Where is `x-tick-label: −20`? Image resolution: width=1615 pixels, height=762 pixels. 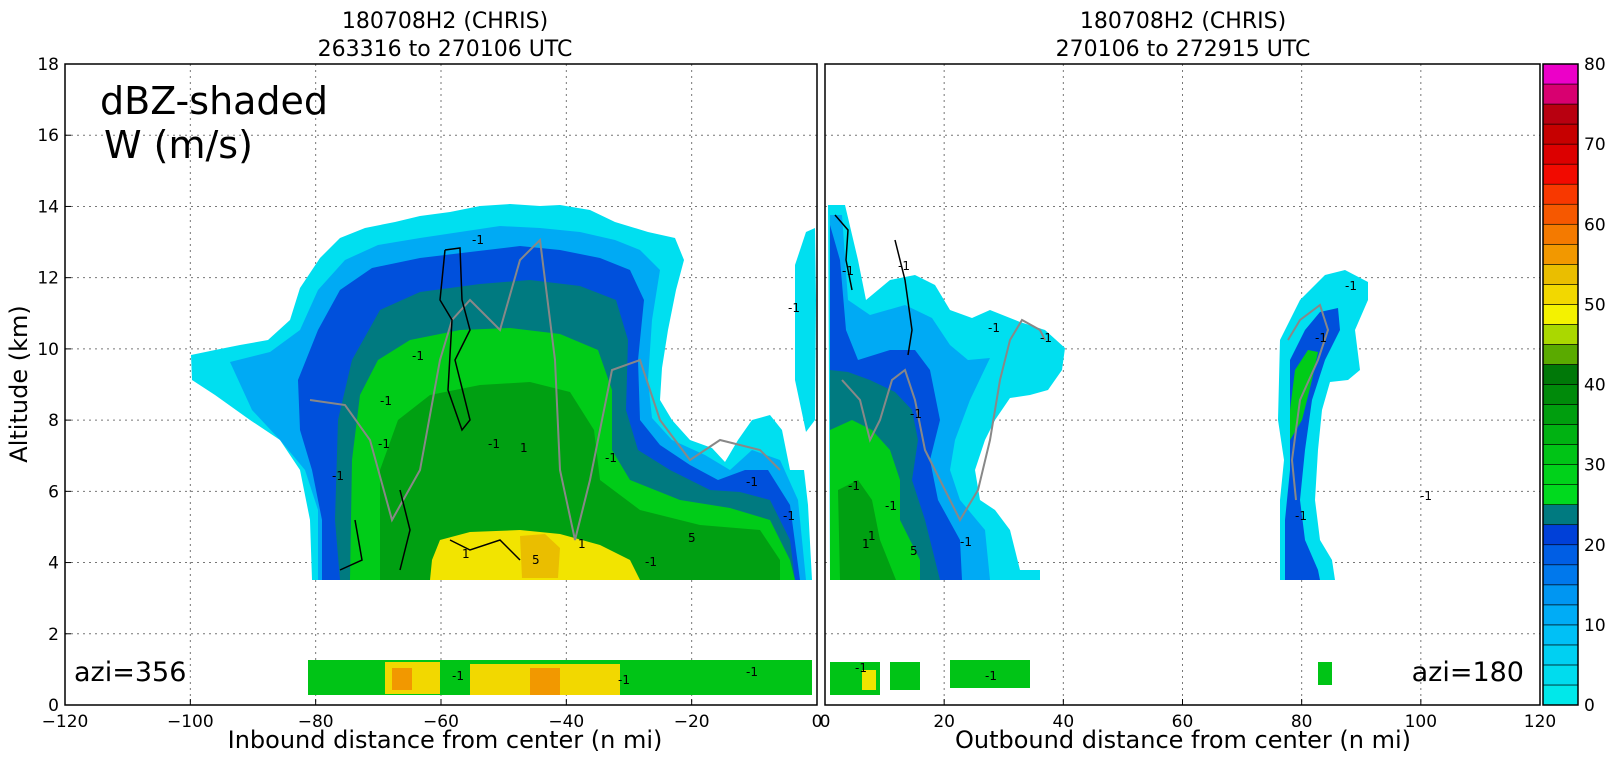
x-tick-label: −20 is located at coordinates (692, 722).